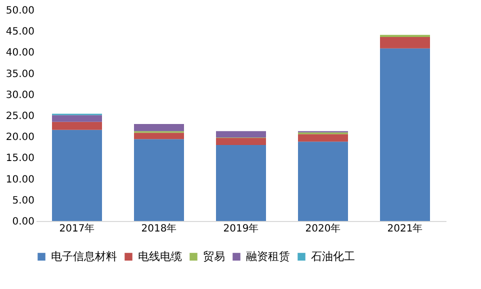 The image size is (481, 289). What do you see at coordinates (20, 138) in the screenshot?
I see `y-tick-label: 20.00` at bounding box center [20, 138].